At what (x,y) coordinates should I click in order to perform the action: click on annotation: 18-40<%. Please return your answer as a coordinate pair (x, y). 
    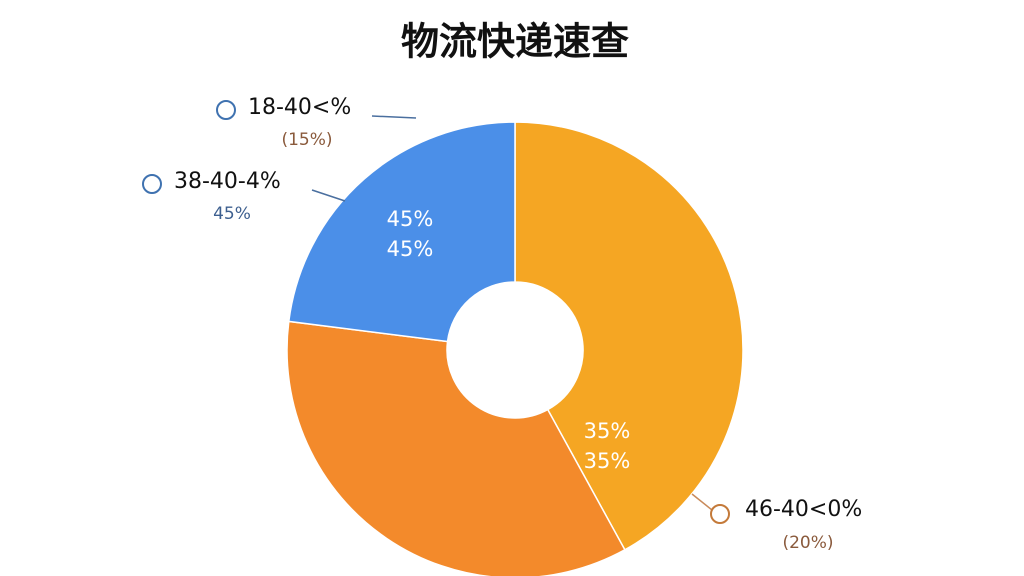
    Looking at the image, I should click on (299, 107).